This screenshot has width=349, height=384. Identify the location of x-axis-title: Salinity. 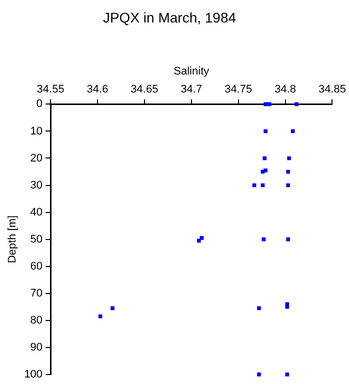
(192, 71).